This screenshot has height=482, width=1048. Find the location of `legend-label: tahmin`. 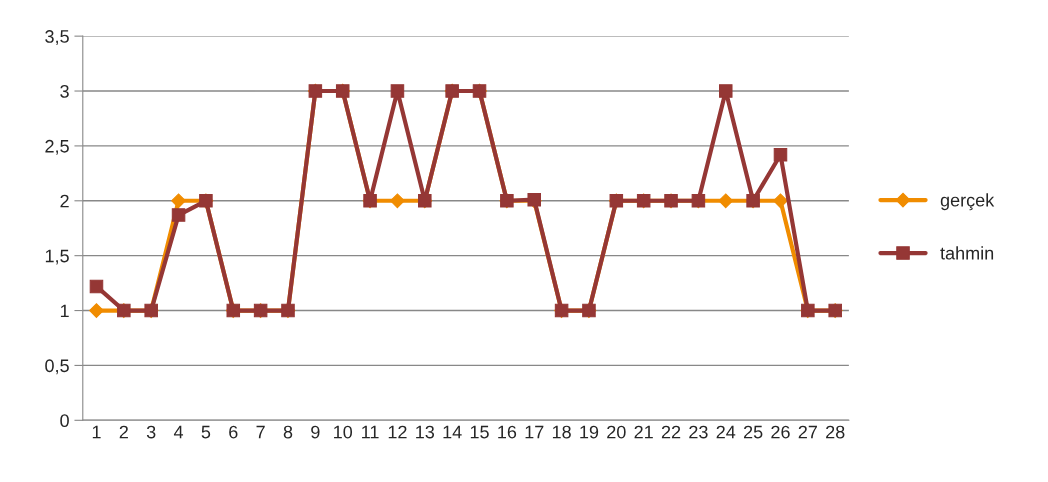

legend-label: tahmin is located at coordinates (967, 253).